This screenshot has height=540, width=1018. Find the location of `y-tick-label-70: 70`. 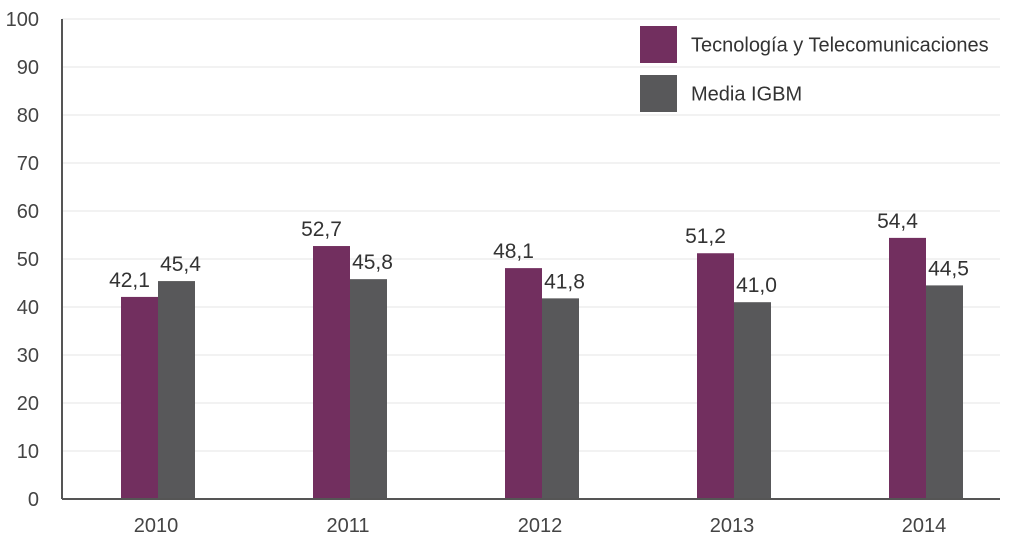

y-tick-label-70: 70 is located at coordinates (28, 164).